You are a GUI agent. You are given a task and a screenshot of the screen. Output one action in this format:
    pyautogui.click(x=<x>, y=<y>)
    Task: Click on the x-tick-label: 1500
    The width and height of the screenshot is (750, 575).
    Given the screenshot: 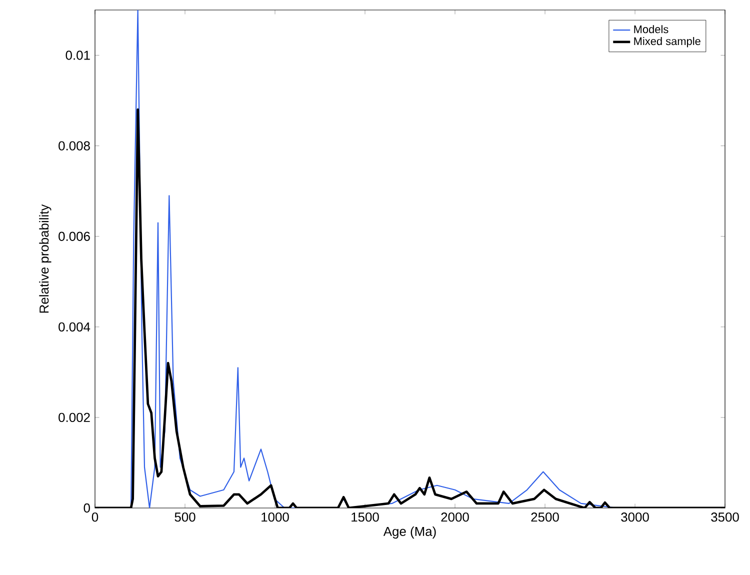 What is the action you would take?
    pyautogui.click(x=365, y=517)
    